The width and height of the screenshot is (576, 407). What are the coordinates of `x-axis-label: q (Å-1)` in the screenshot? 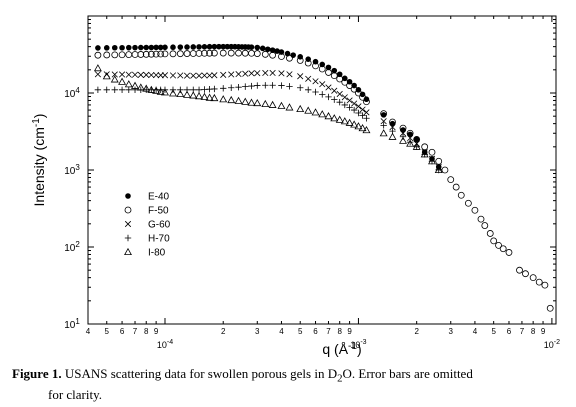 It's located at (341, 349).